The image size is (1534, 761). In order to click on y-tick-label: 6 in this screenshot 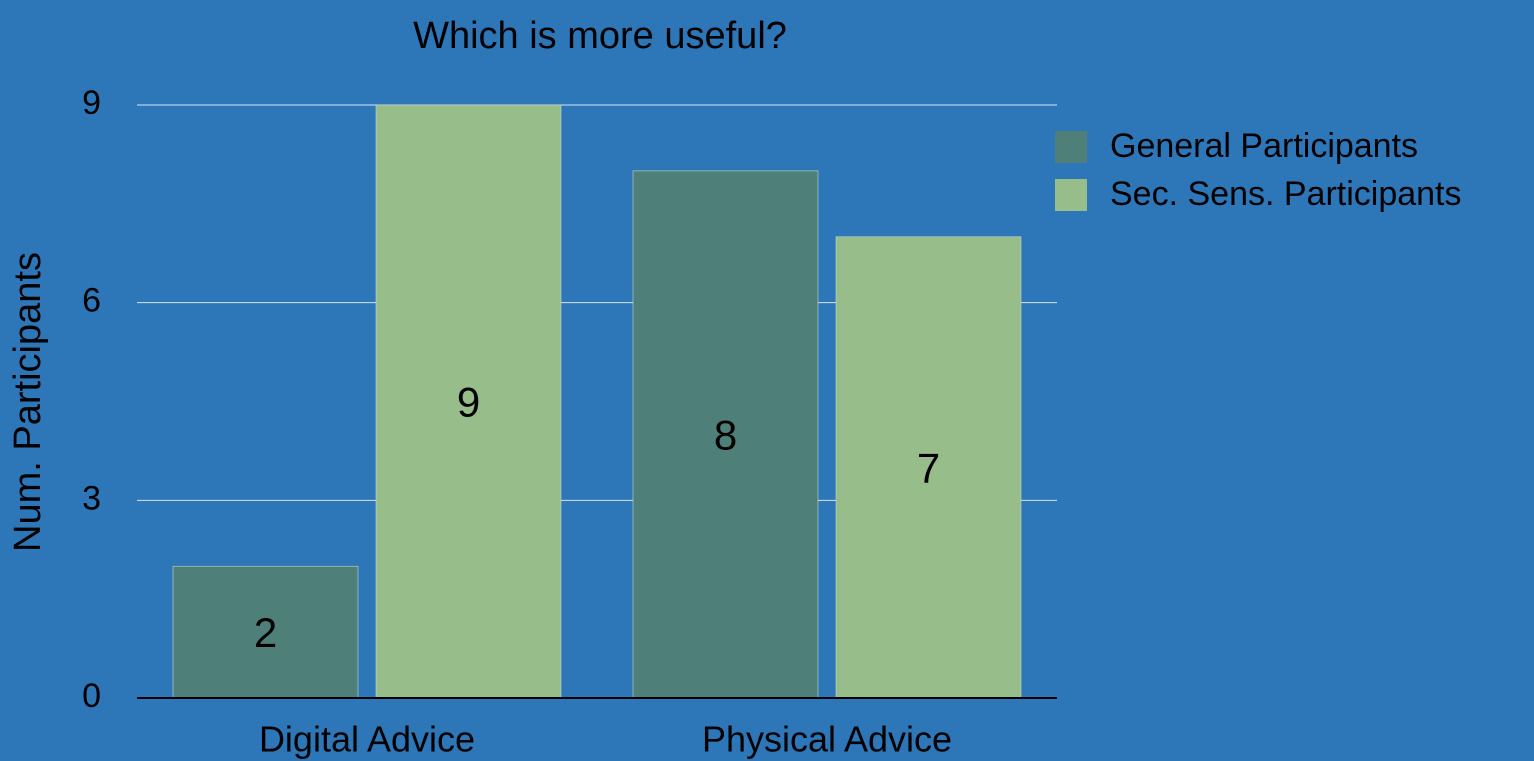, I will do `click(91, 301)`.